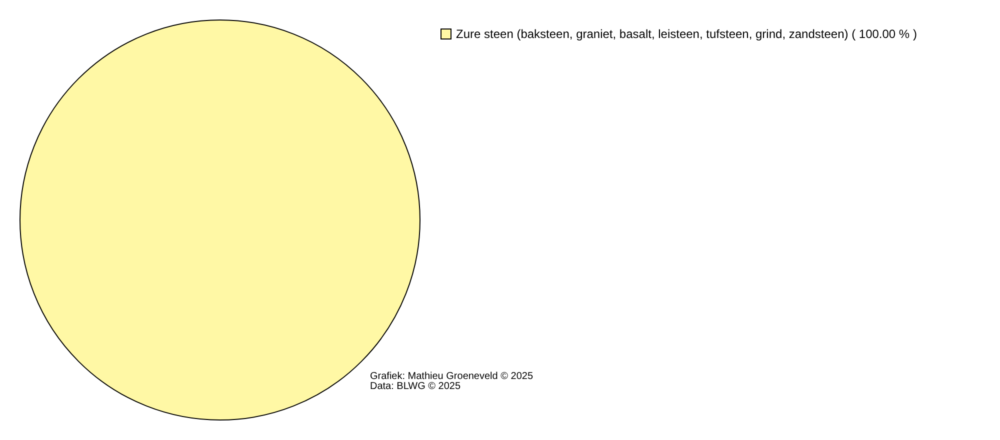 The width and height of the screenshot is (1000, 440). I want to click on text: Grafiek: Mathieu Groeneveld © 2025, so click(452, 376).